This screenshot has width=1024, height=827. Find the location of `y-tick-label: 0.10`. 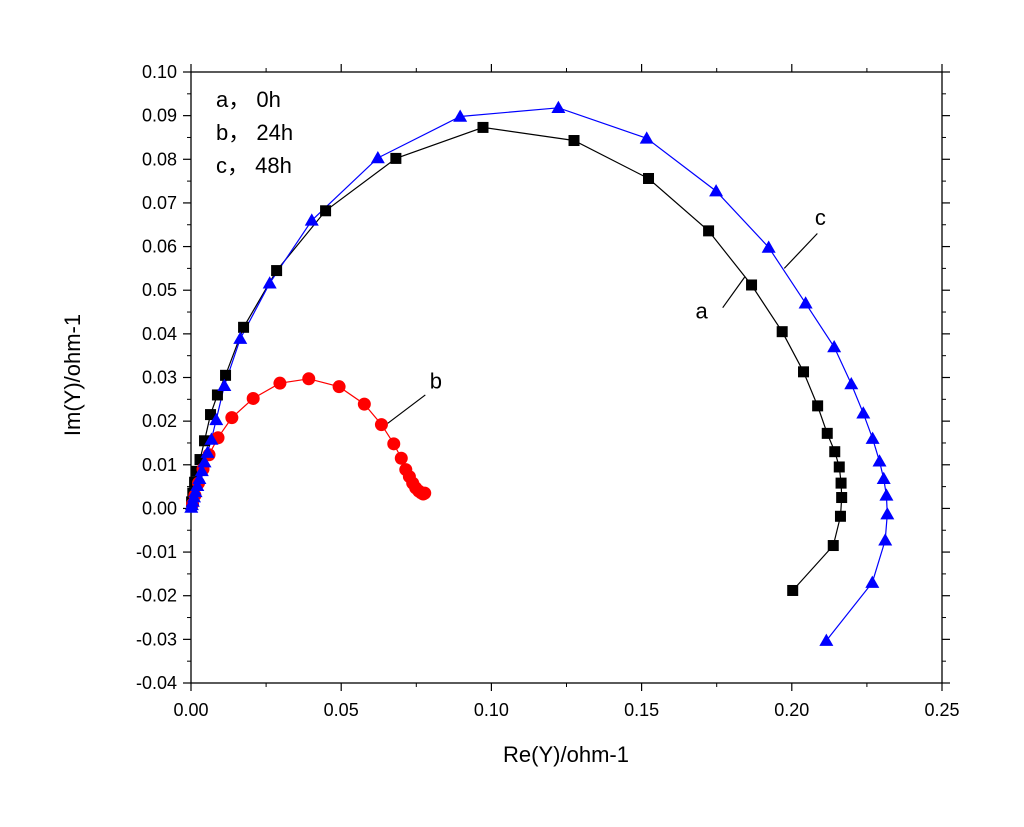

y-tick-label: 0.10 is located at coordinates (159, 72).